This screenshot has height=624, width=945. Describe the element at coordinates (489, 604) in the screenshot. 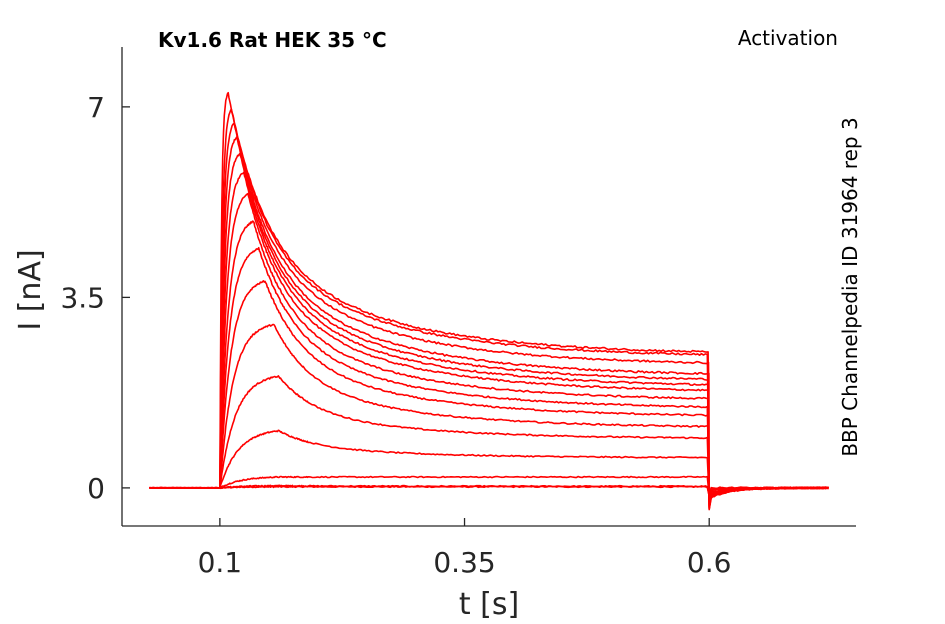

I see `x-axis-label: t [s]` at that location.